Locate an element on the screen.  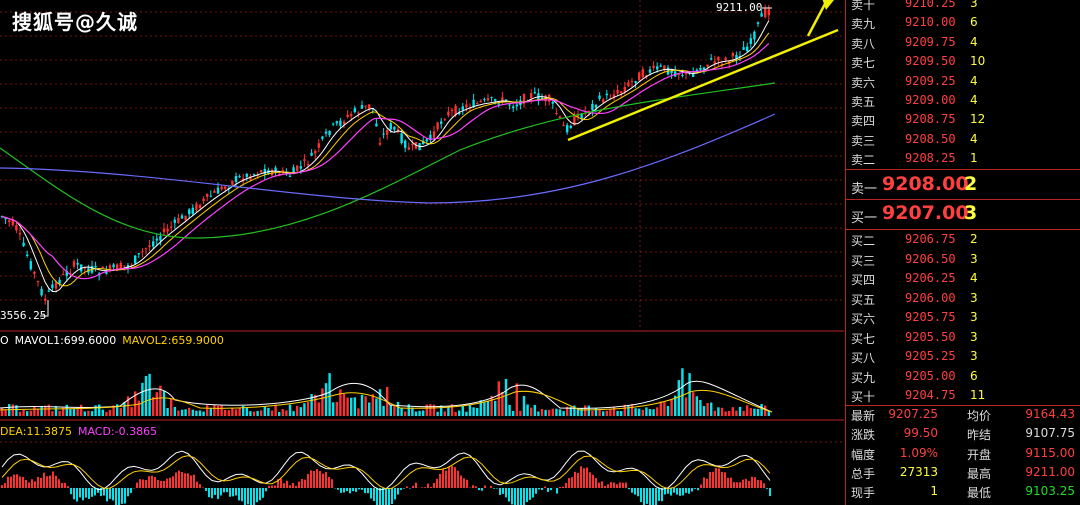
volume-legend: O MAVOL1:699.6000 MAVOL2:659.9000 is located at coordinates (115, 340).